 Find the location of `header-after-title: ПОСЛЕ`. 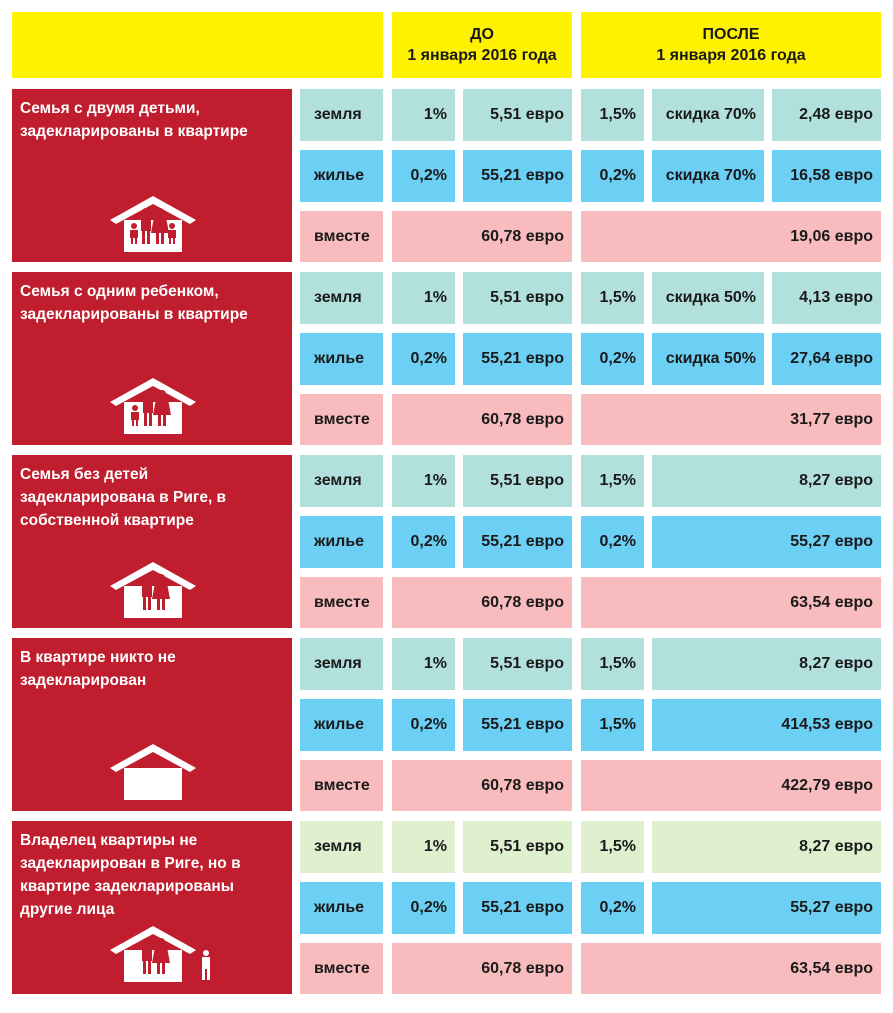

header-after-title: ПОСЛЕ is located at coordinates (731, 34).